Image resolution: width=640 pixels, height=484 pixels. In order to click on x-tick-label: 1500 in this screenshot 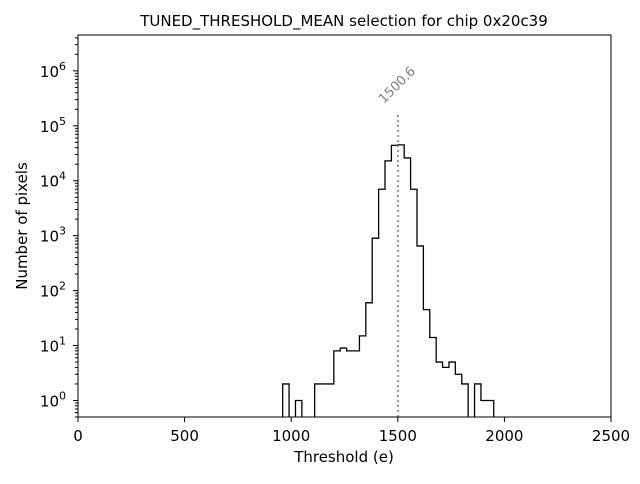, I will do `click(398, 436)`.